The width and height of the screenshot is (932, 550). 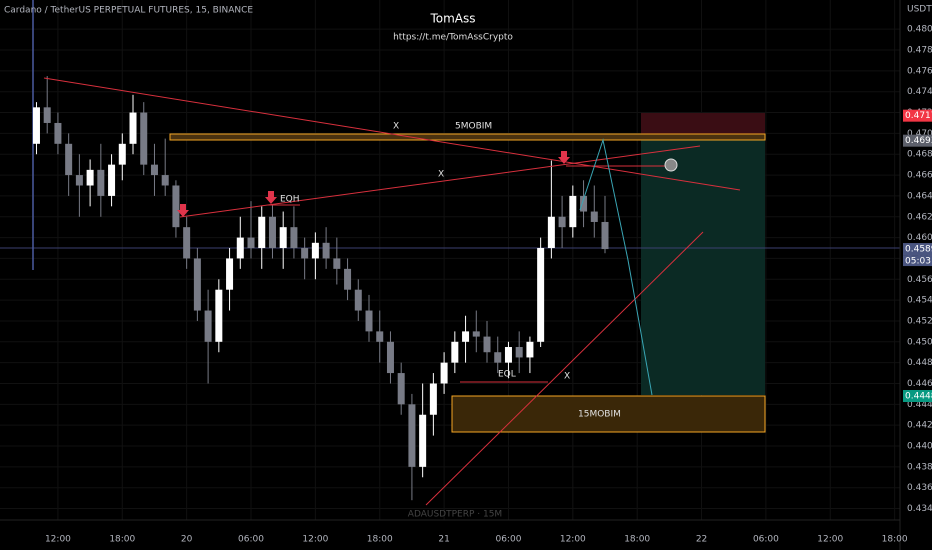 What do you see at coordinates (616, 267) in the screenshot?
I see `projection-path` at bounding box center [616, 267].